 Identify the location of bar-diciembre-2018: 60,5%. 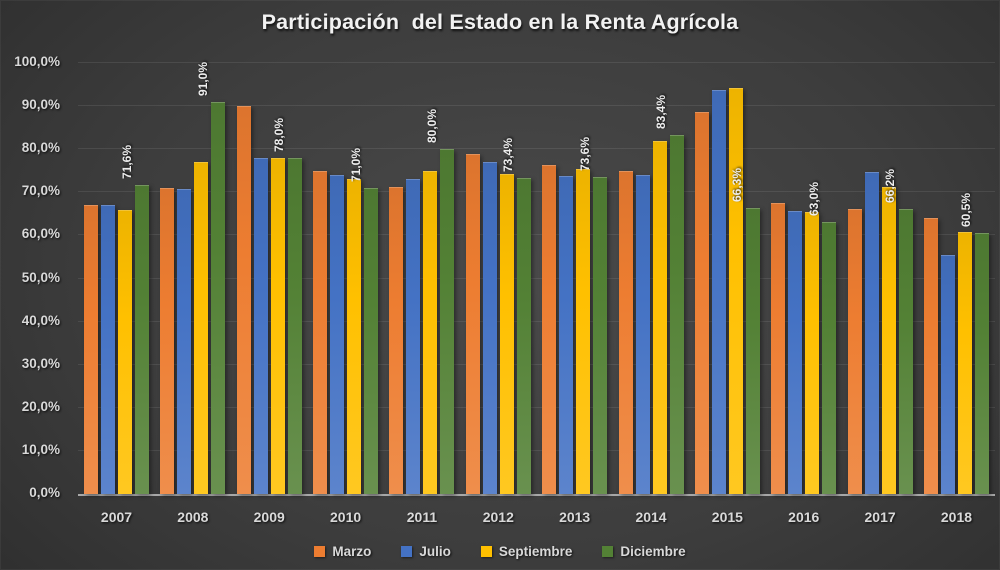
(974, 343).